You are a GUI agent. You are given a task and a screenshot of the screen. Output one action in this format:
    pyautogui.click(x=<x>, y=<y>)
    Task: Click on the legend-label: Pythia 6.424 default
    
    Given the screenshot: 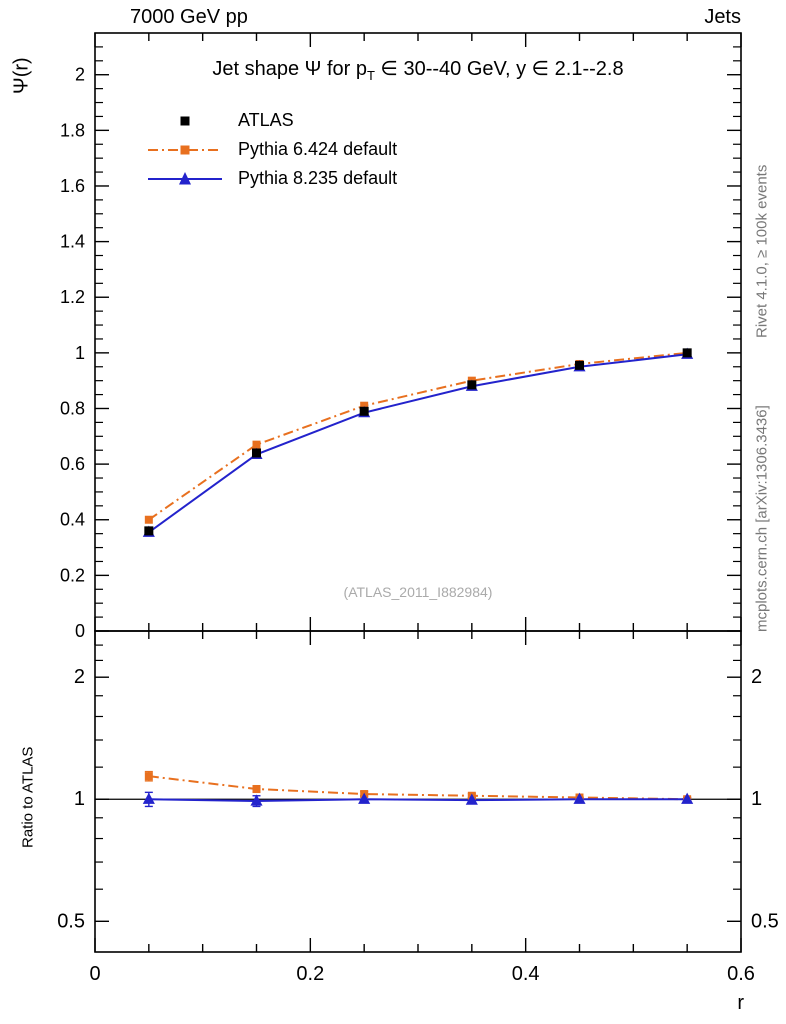 What is the action you would take?
    pyautogui.click(x=318, y=149)
    